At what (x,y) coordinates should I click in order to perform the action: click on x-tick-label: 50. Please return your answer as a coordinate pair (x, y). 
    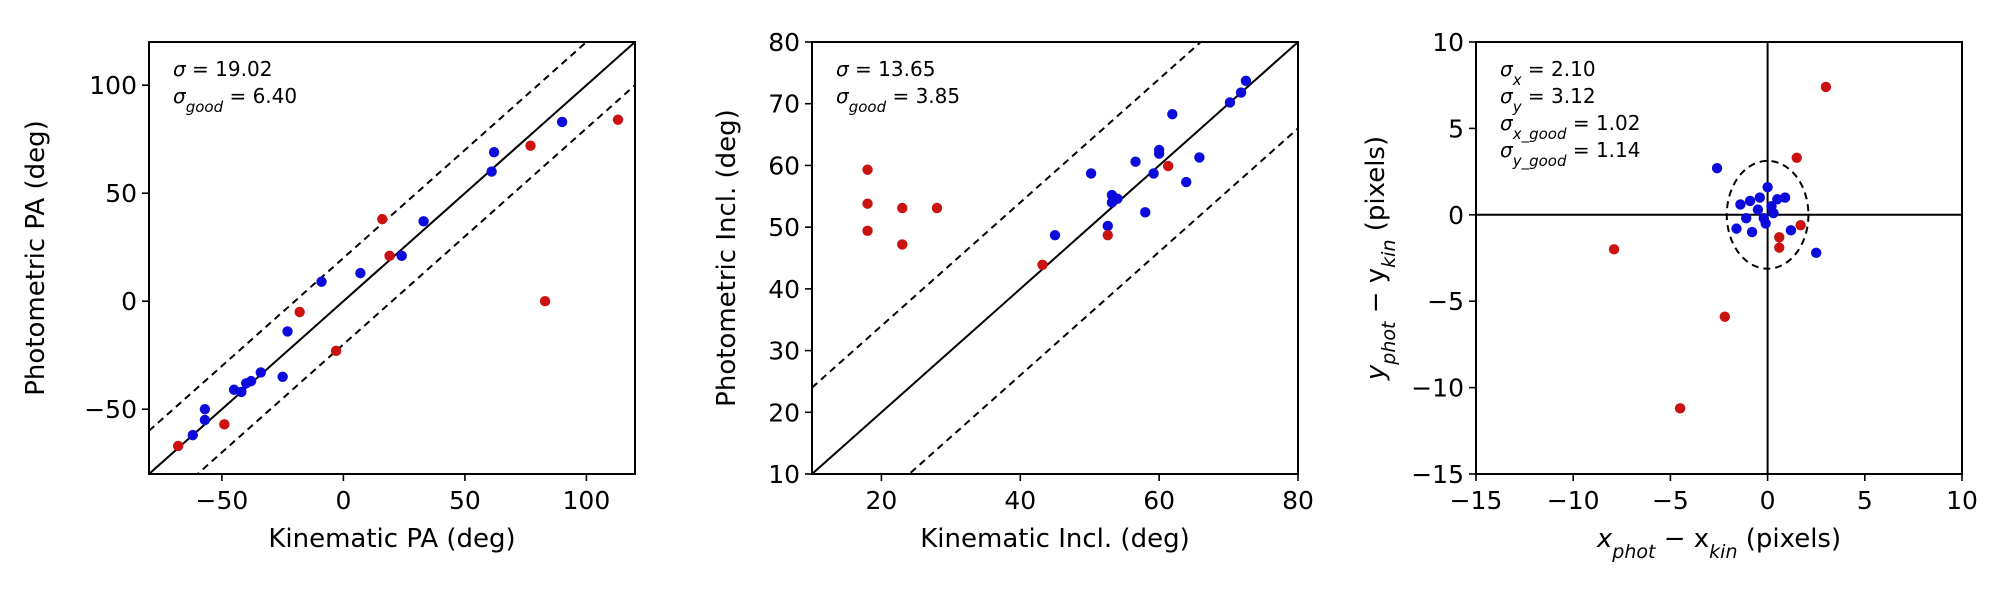
    Looking at the image, I should click on (465, 500).